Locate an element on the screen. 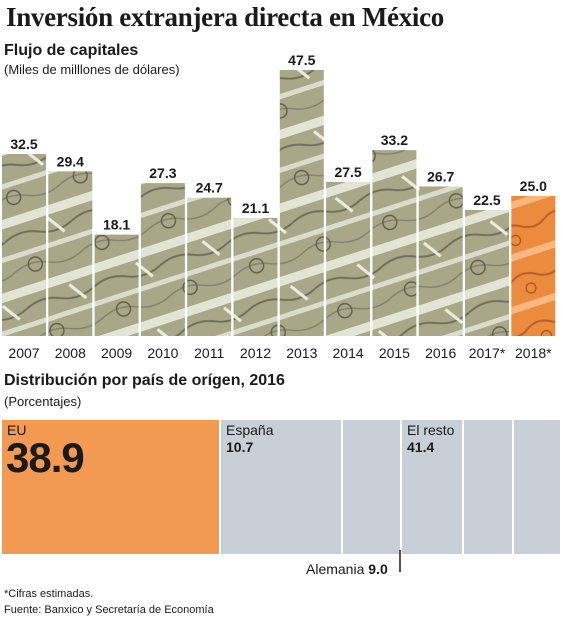 This screenshot has height=620, width=563. treemap-cell-alemania is located at coordinates (371, 487).